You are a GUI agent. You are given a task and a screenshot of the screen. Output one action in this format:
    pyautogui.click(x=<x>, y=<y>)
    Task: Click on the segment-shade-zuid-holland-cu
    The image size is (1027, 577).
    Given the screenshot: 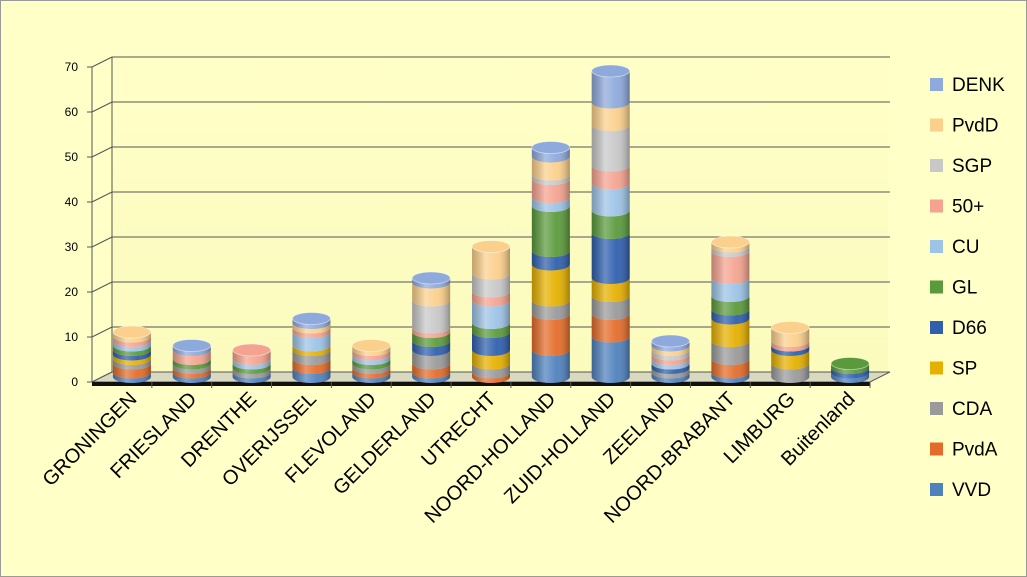 What is the action you would take?
    pyautogui.click(x=610, y=200)
    